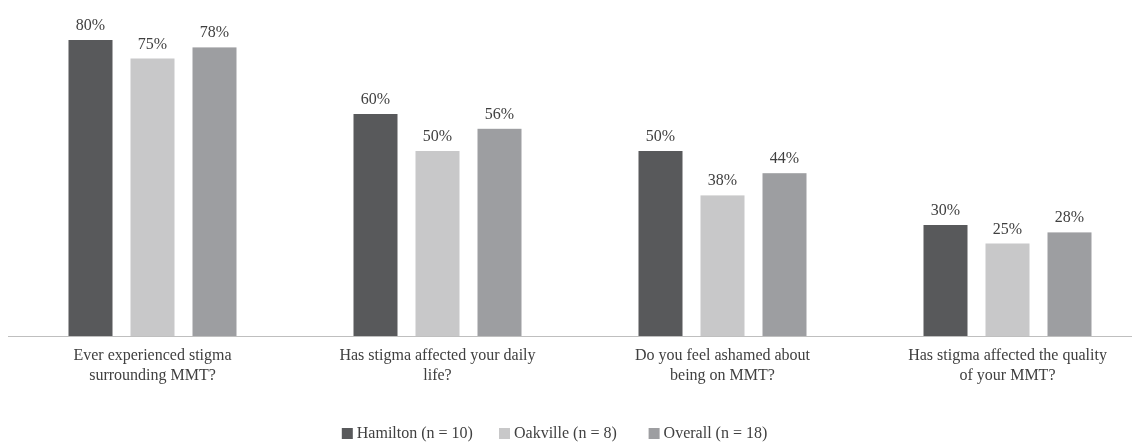  Describe the element at coordinates (90, 24) in the screenshot. I see `data-label: 80%` at that location.